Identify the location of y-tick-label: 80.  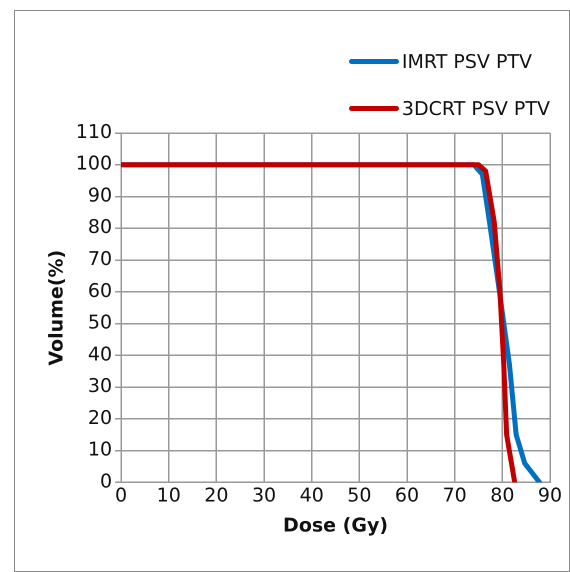
(100, 227).